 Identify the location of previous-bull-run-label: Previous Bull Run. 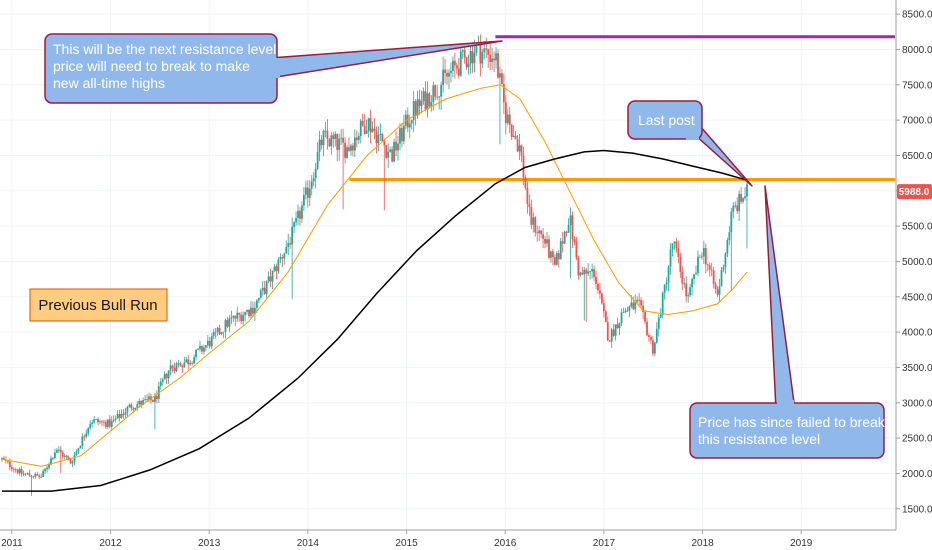
(98, 305).